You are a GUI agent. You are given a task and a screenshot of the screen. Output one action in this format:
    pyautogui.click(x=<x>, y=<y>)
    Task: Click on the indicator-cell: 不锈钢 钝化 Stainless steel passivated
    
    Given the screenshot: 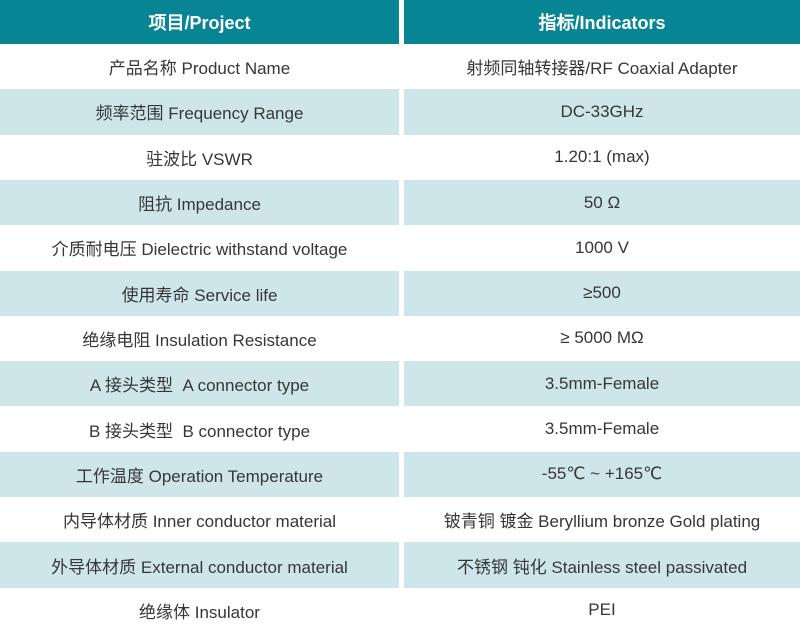 What is the action you would take?
    pyautogui.click(x=602, y=565)
    